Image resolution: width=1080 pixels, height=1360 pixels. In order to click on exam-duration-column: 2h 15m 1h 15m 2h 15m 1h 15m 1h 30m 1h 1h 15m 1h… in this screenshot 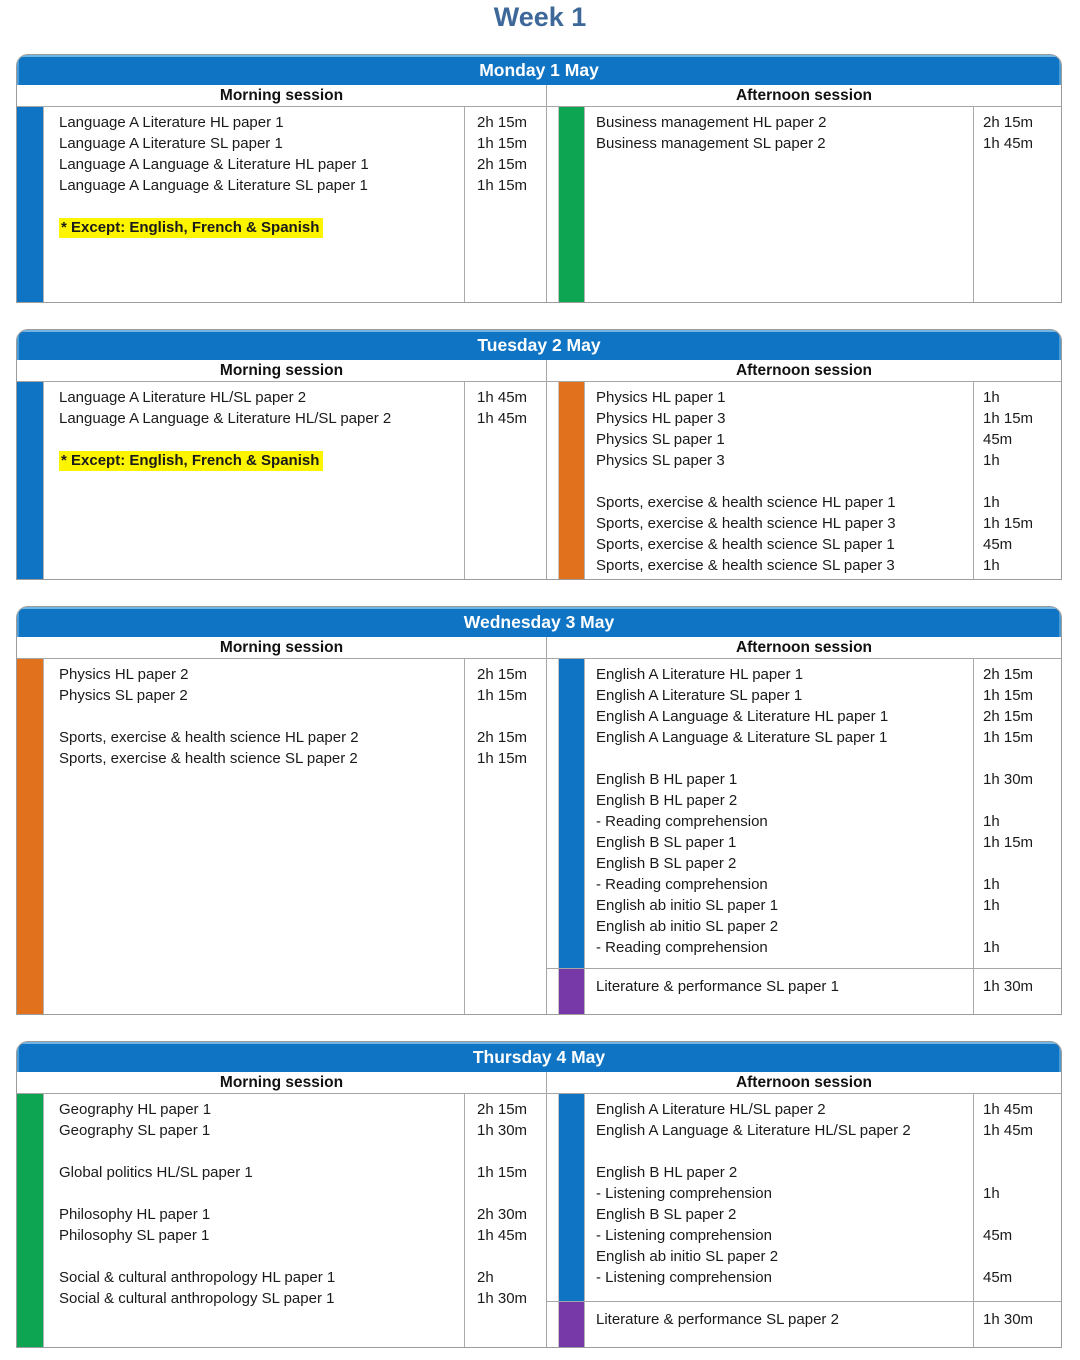, I will do `click(1017, 813)`.